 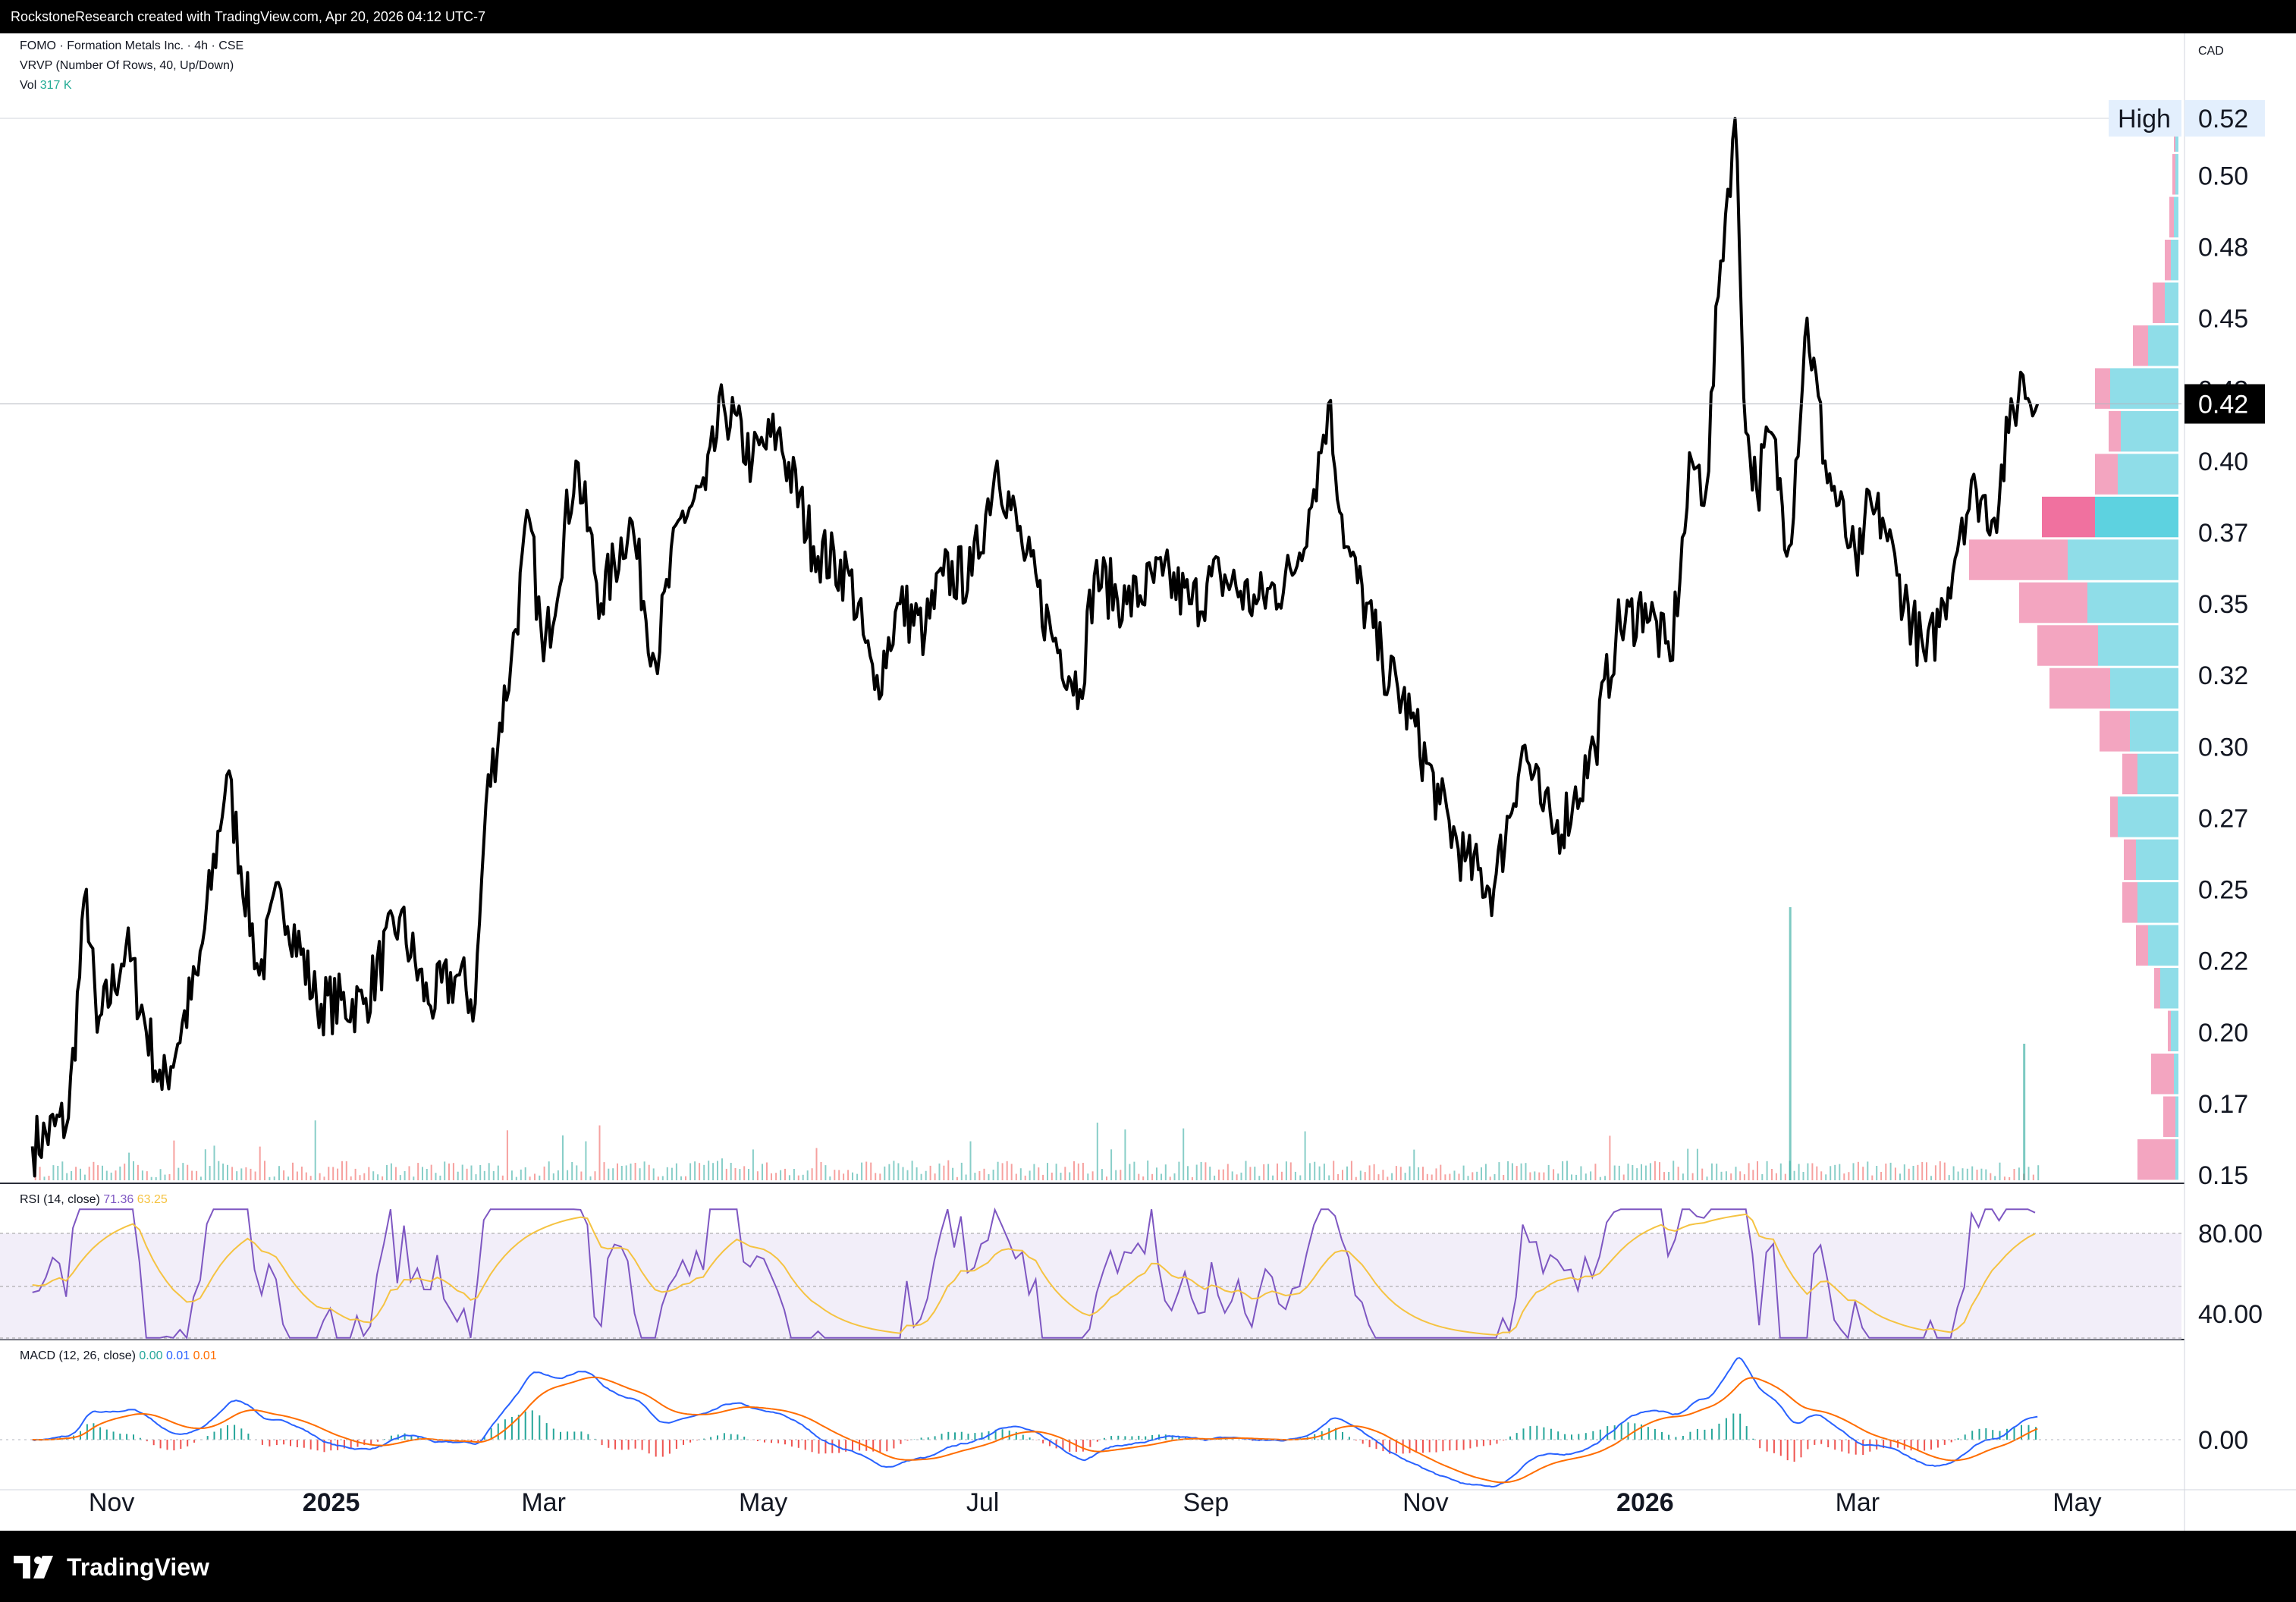 What do you see at coordinates (118, 1356) in the screenshot?
I see `macd-legend: MACD (12, 26, close) 0.00 0.01 0.01` at bounding box center [118, 1356].